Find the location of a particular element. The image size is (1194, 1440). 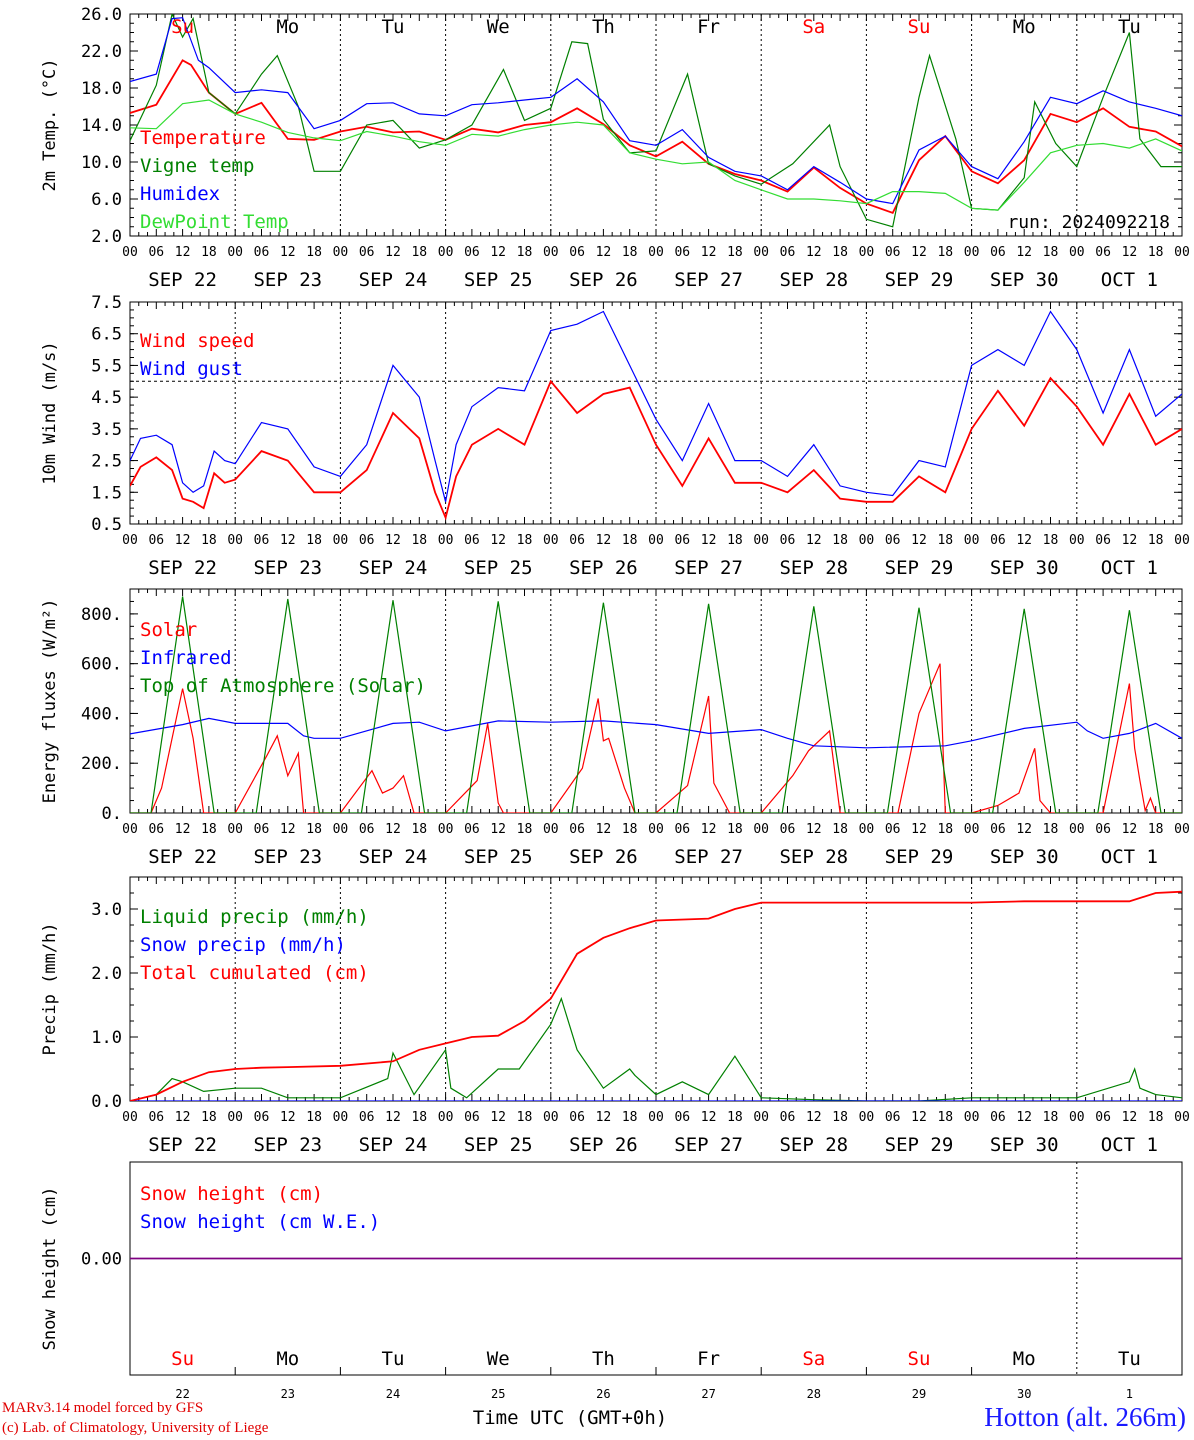

y-tick-label: 200. is located at coordinates (101, 764).